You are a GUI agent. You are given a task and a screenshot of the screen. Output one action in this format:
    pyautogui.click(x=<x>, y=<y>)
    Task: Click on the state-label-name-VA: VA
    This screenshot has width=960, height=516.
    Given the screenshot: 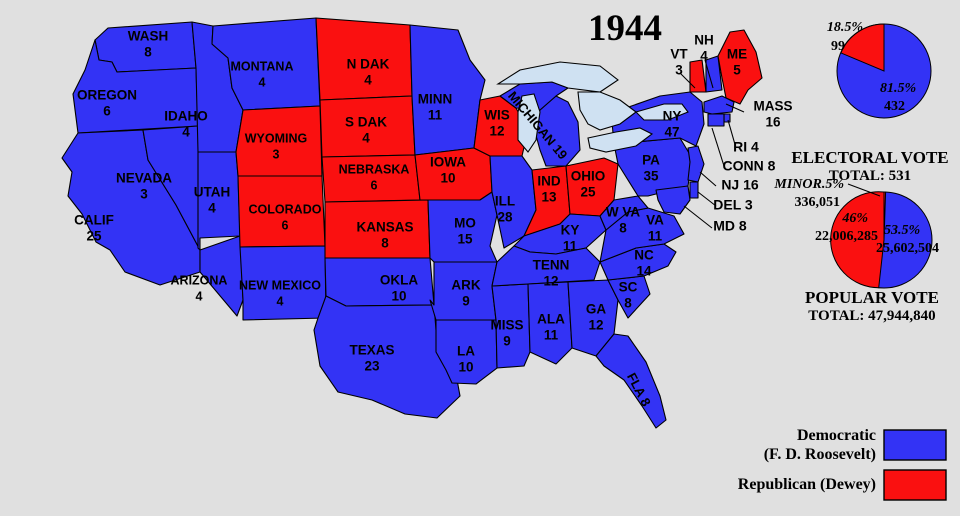 What is the action you would take?
    pyautogui.click(x=655, y=220)
    